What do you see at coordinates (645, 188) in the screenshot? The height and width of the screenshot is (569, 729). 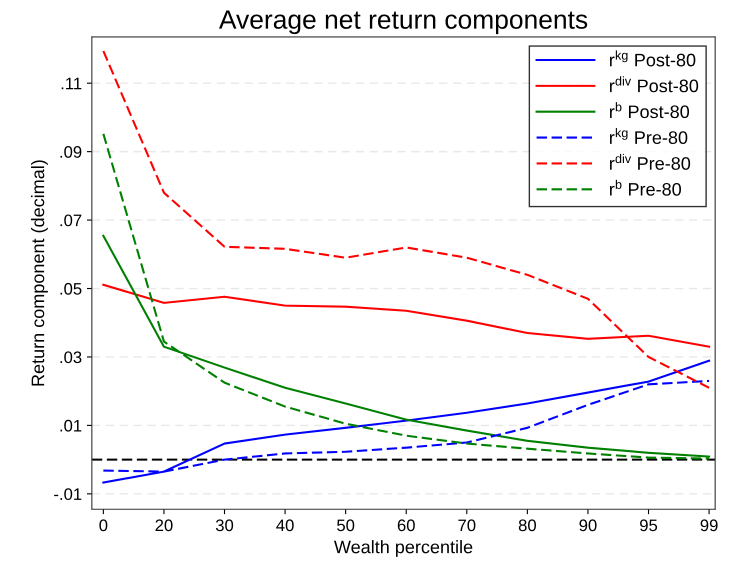 I see `legend-label: r$^{b}$ Pre-80` at bounding box center [645, 188].